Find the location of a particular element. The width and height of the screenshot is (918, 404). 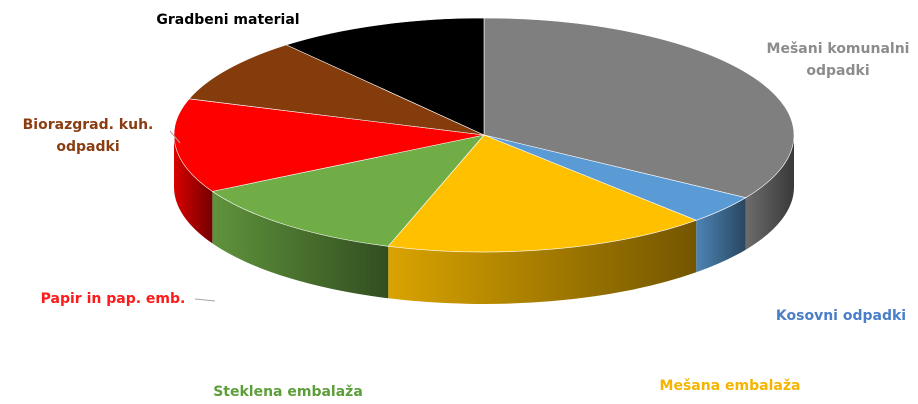

slice-label: Mešani komunalni odpadki is located at coordinates (838, 60).